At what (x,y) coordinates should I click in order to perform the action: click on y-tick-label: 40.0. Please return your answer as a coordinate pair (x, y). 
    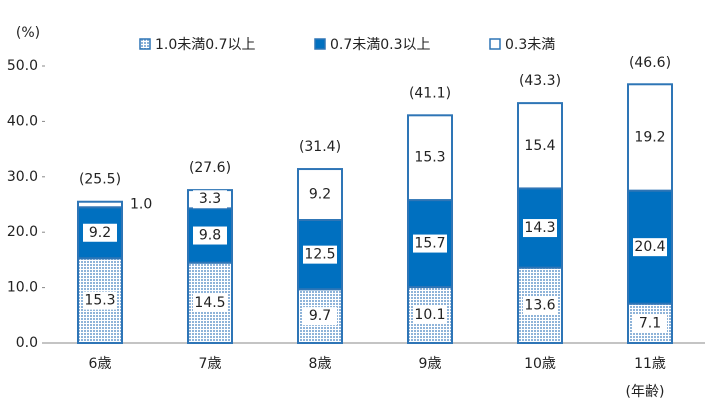
    Looking at the image, I should click on (22, 121).